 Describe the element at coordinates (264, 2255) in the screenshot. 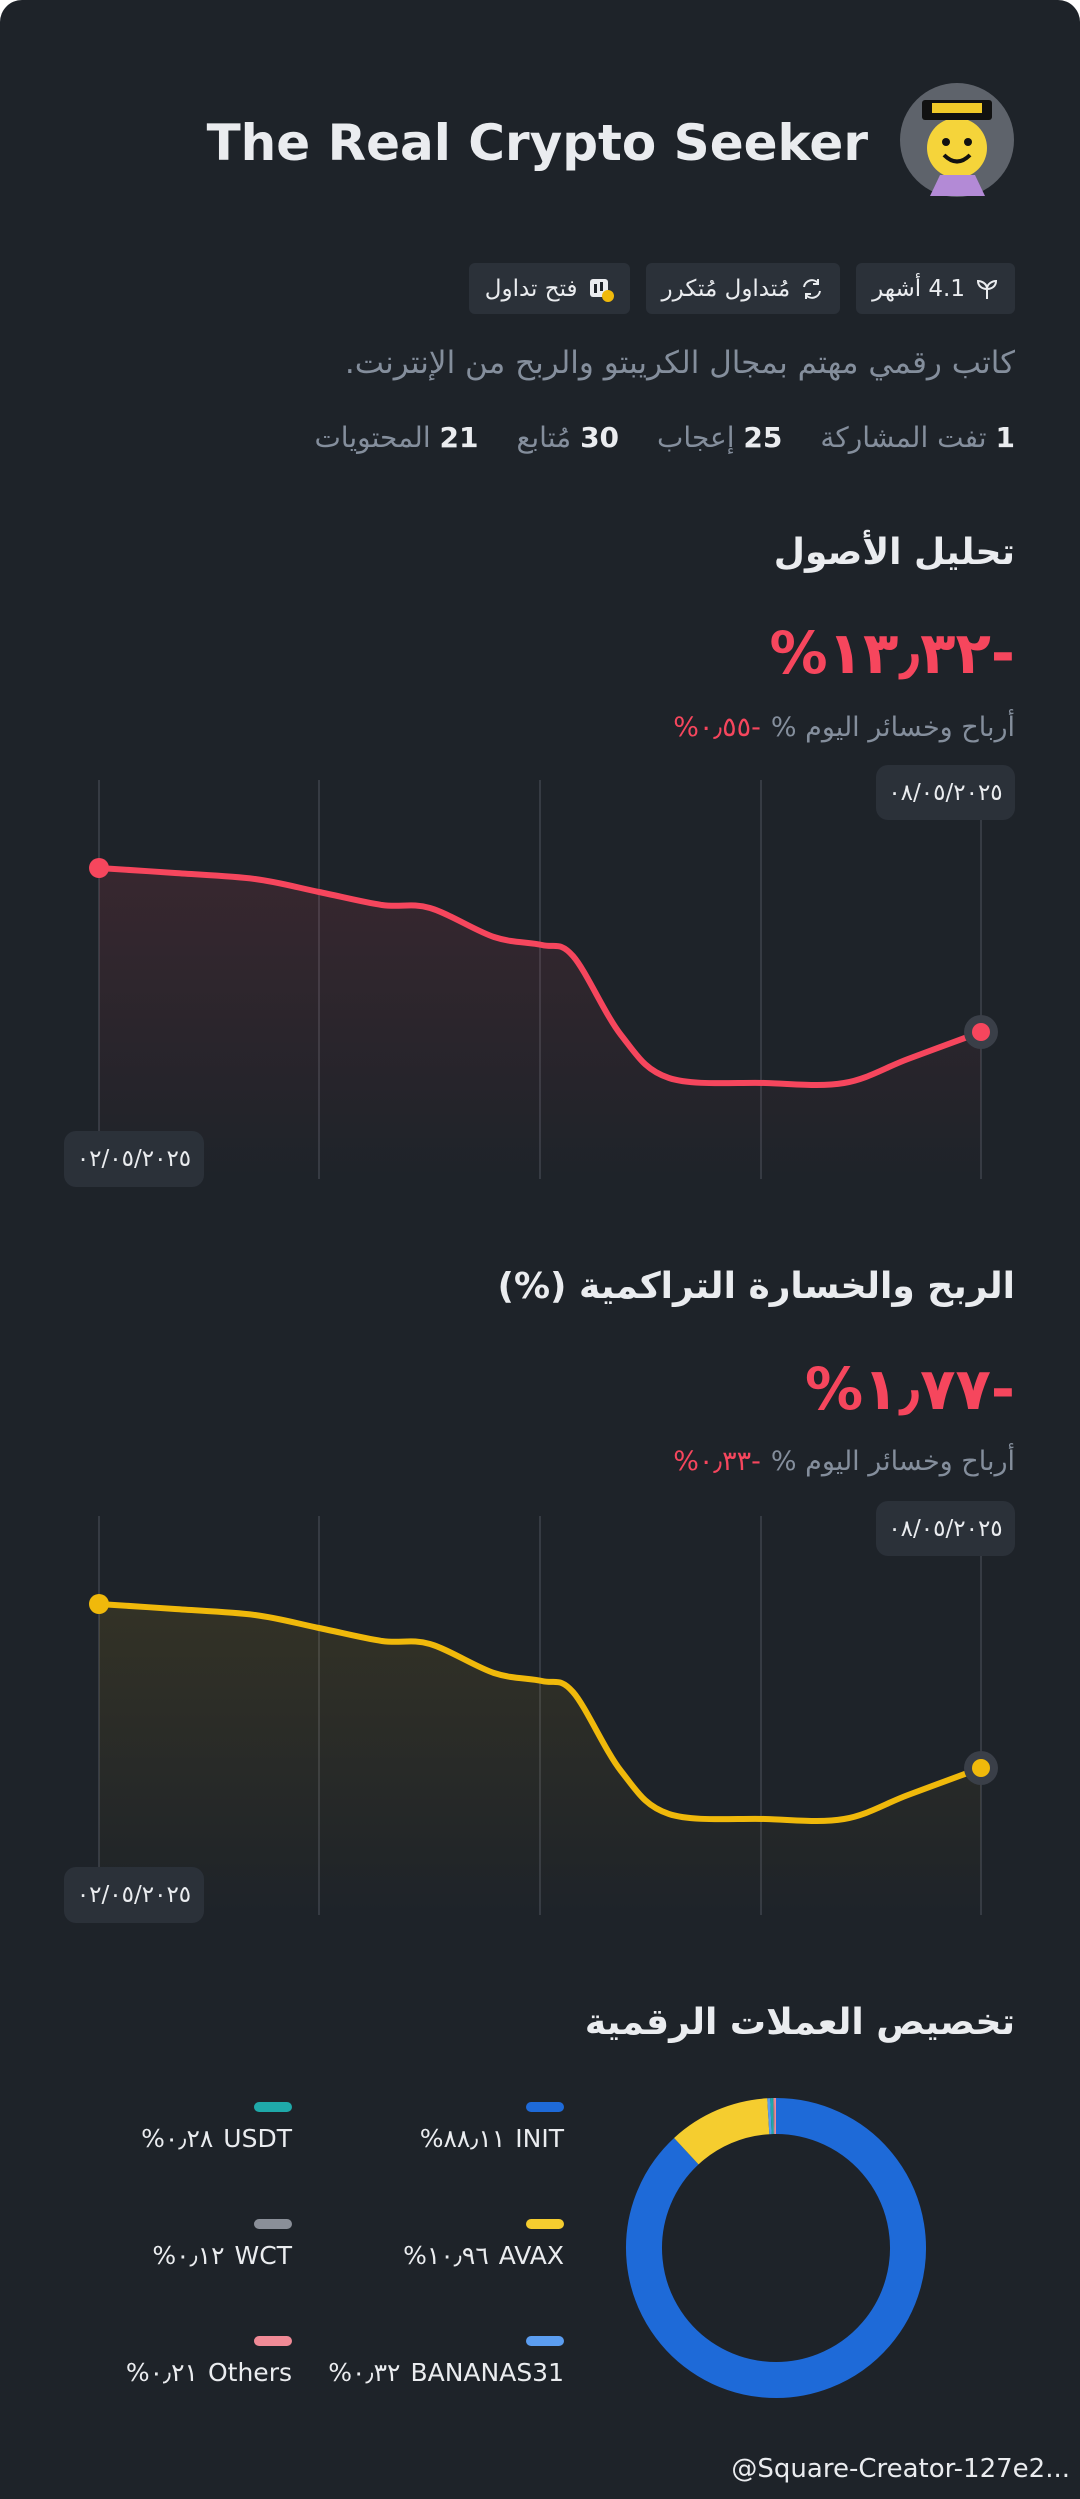

I see `legend-name: WCT` at that location.